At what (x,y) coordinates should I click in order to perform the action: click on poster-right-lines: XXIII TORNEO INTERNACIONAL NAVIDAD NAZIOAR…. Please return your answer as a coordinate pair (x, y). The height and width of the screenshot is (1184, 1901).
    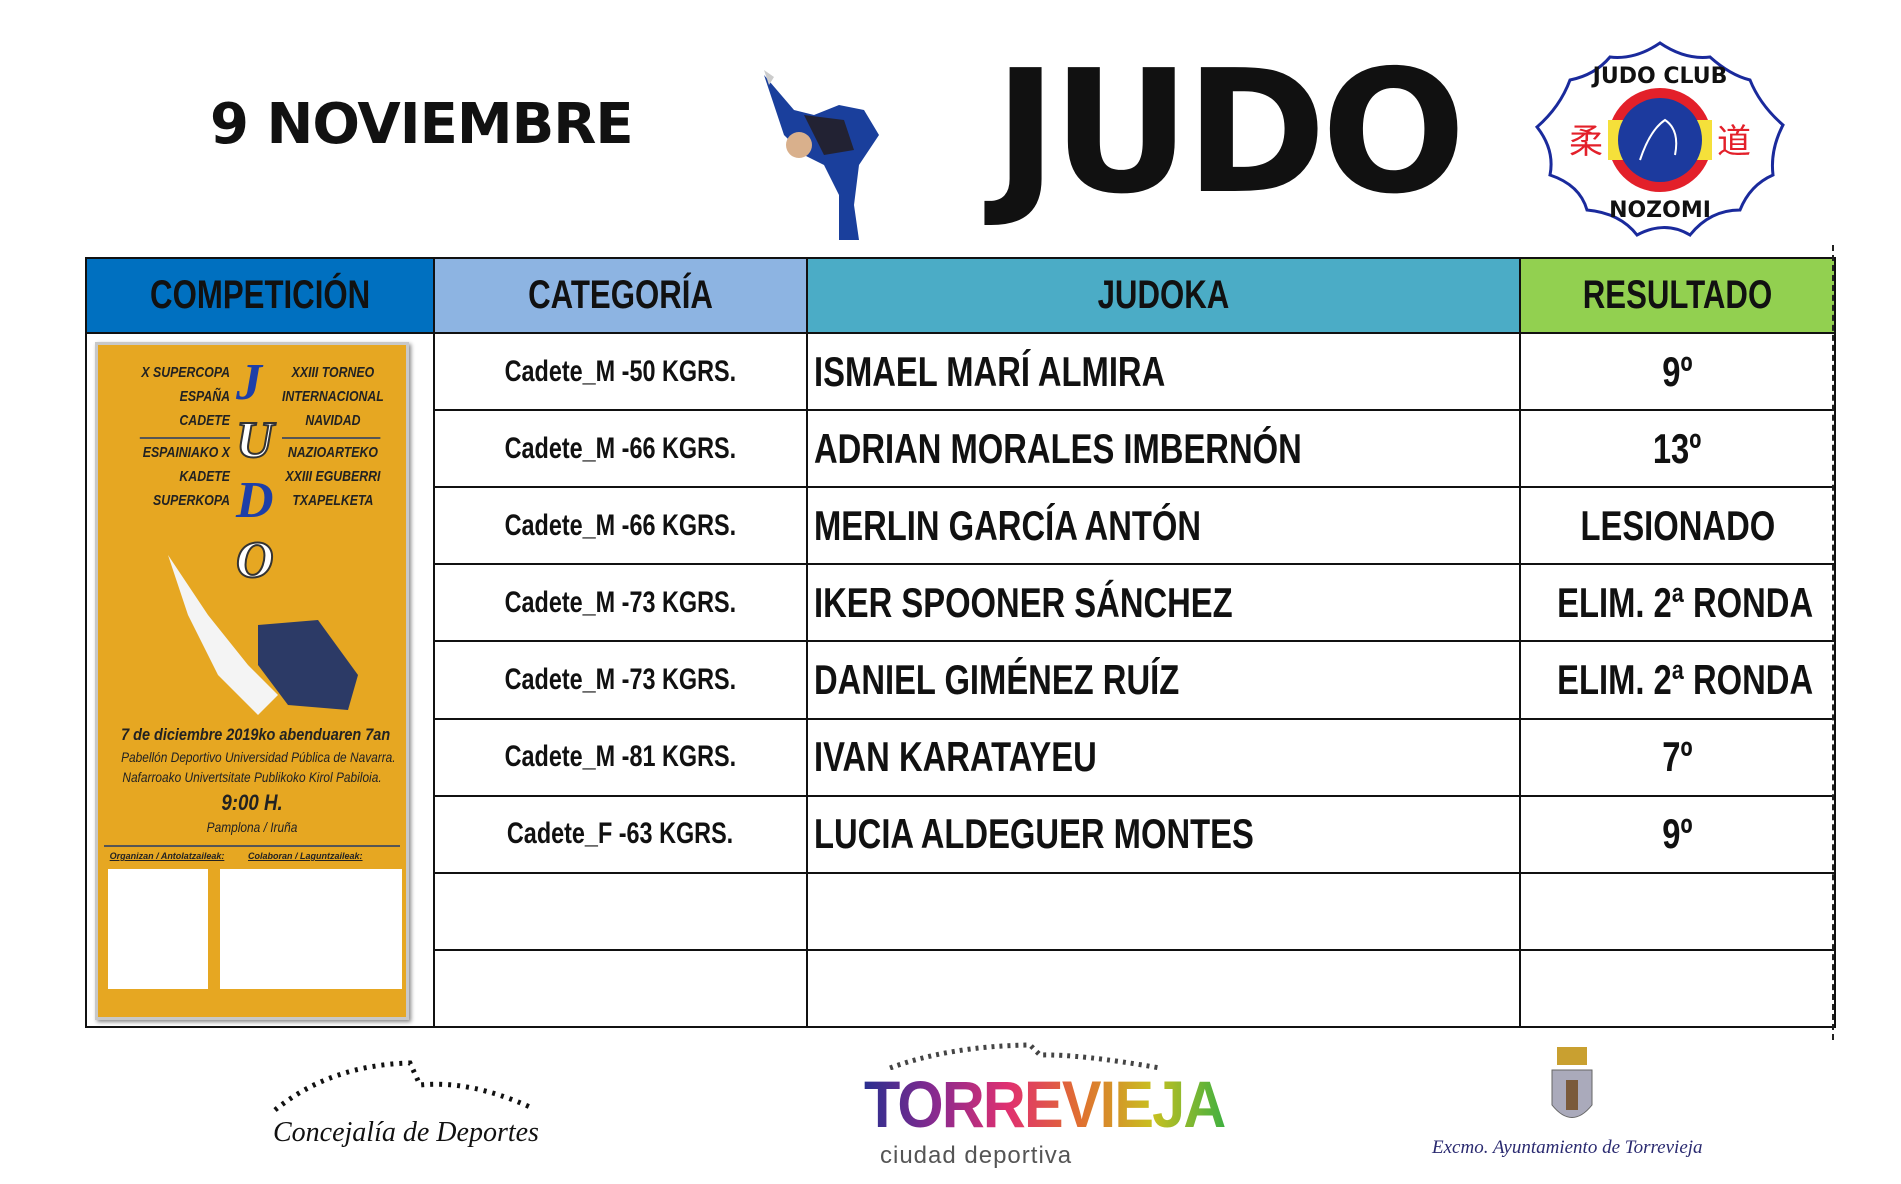
    Looking at the image, I should click on (333, 436).